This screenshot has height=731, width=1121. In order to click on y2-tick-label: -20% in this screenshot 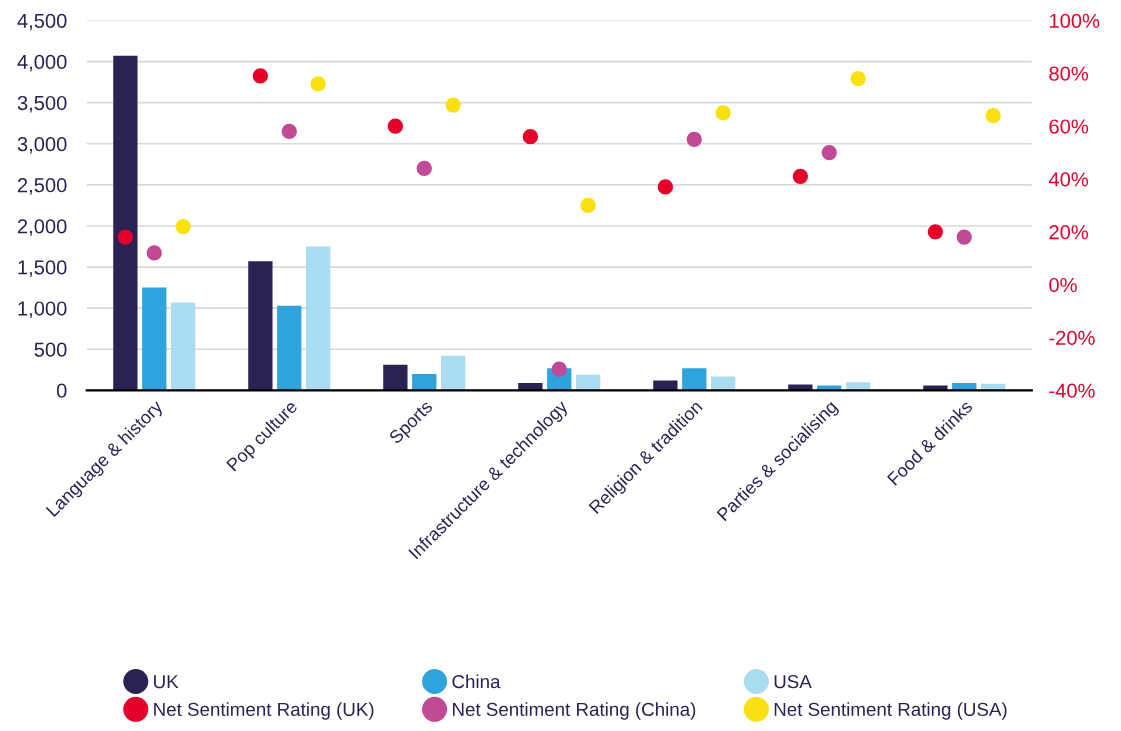, I will do `click(1072, 338)`.